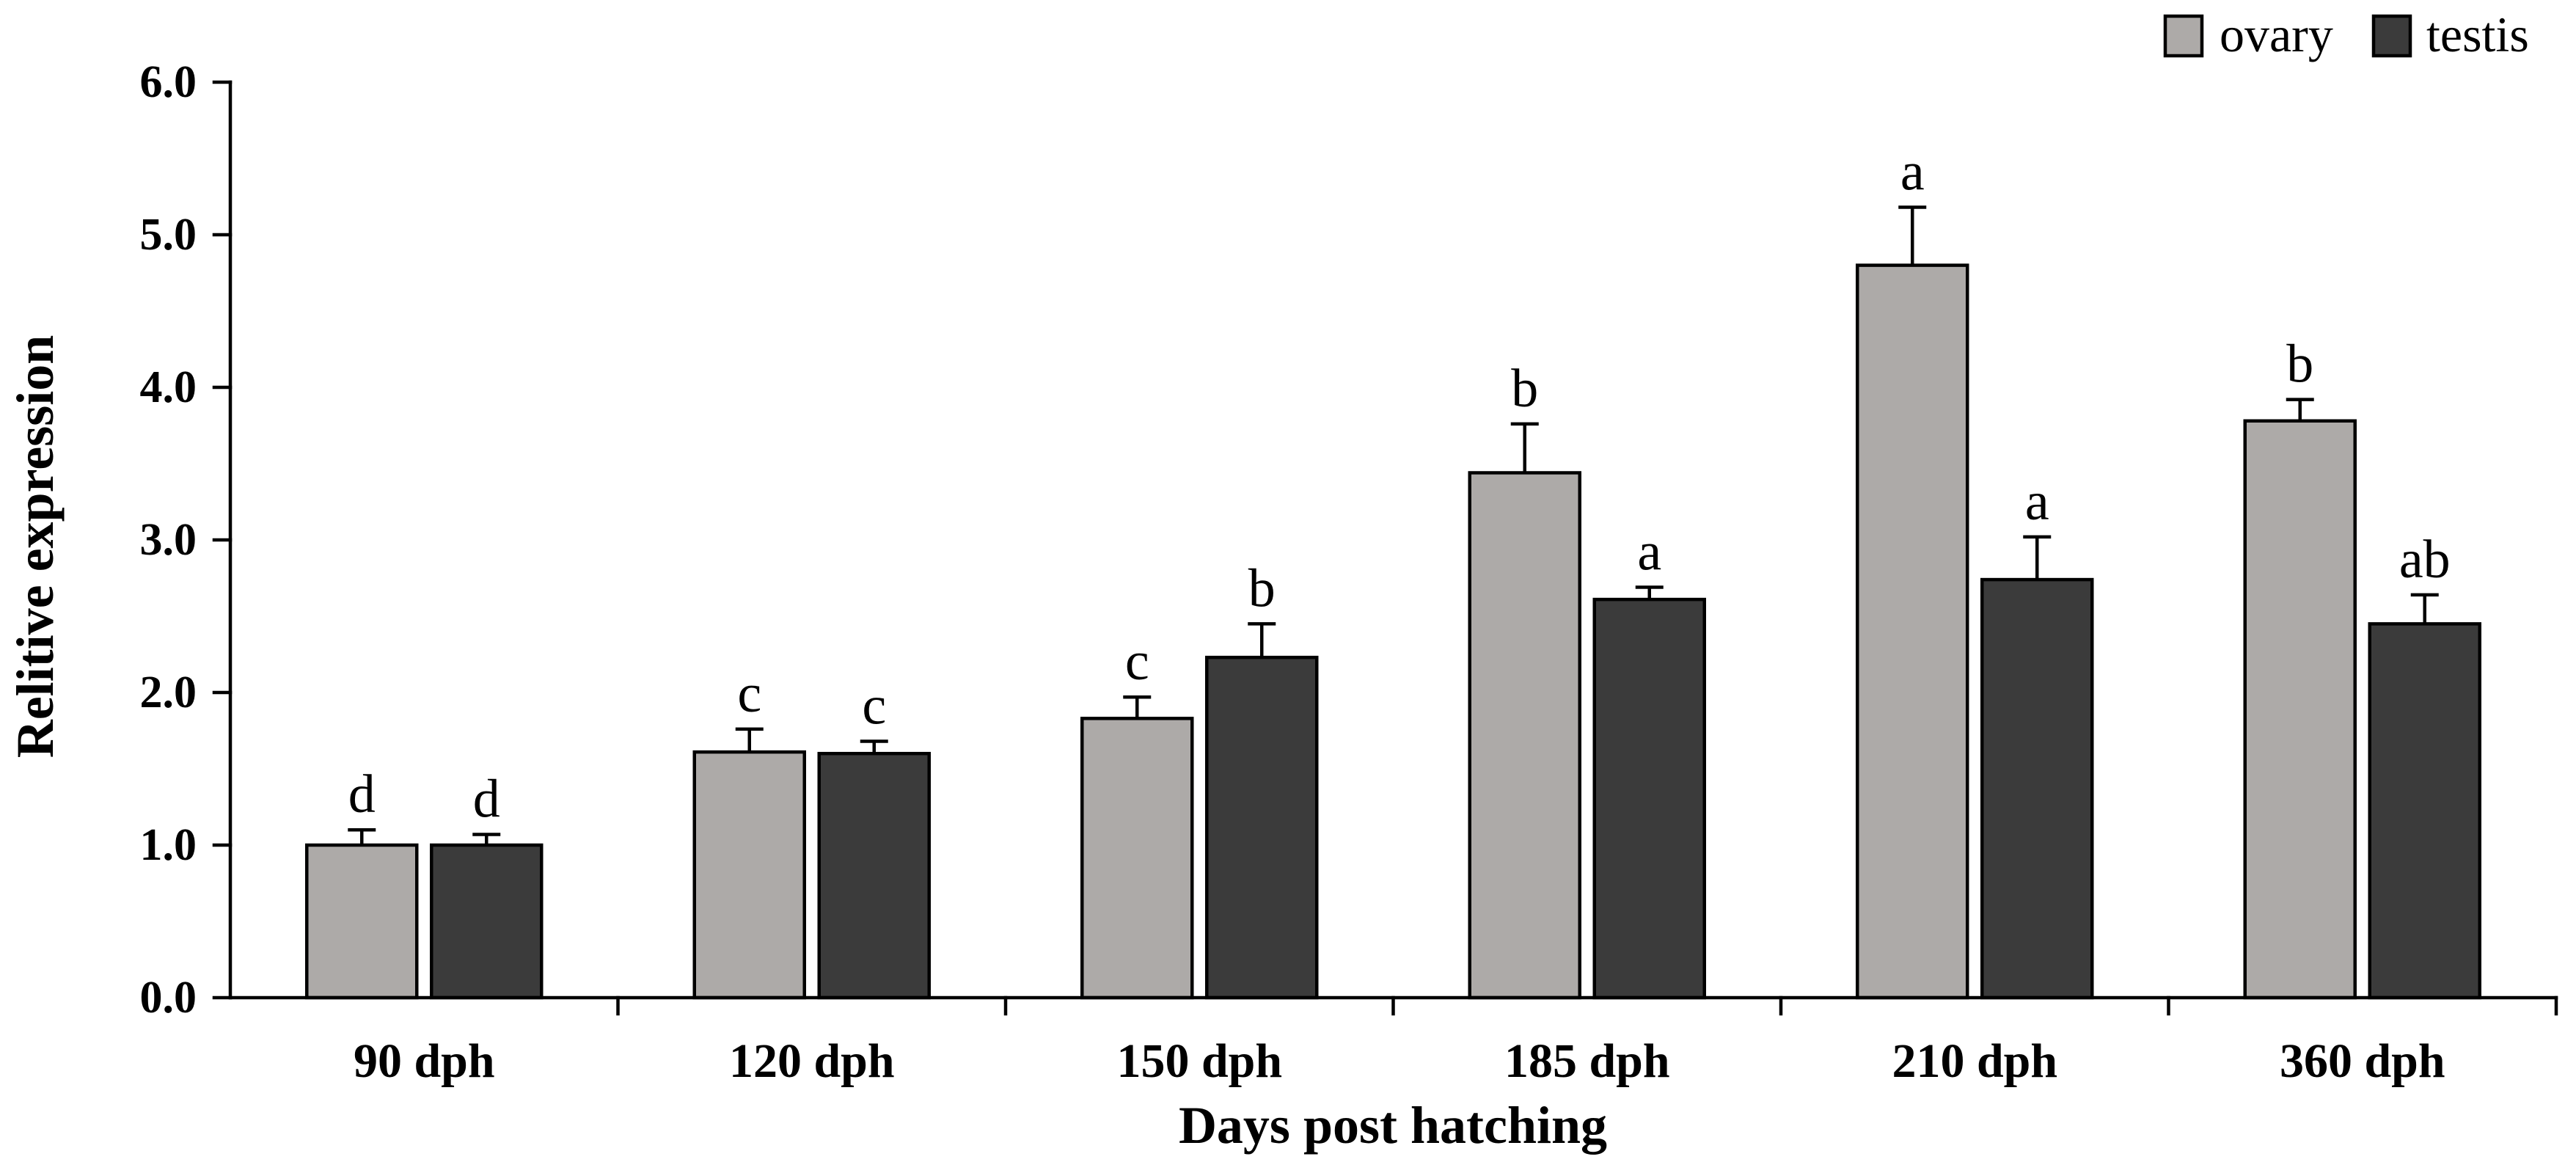  Describe the element at coordinates (2362, 1061) in the screenshot. I see `x-category-label: 360 dph` at that location.